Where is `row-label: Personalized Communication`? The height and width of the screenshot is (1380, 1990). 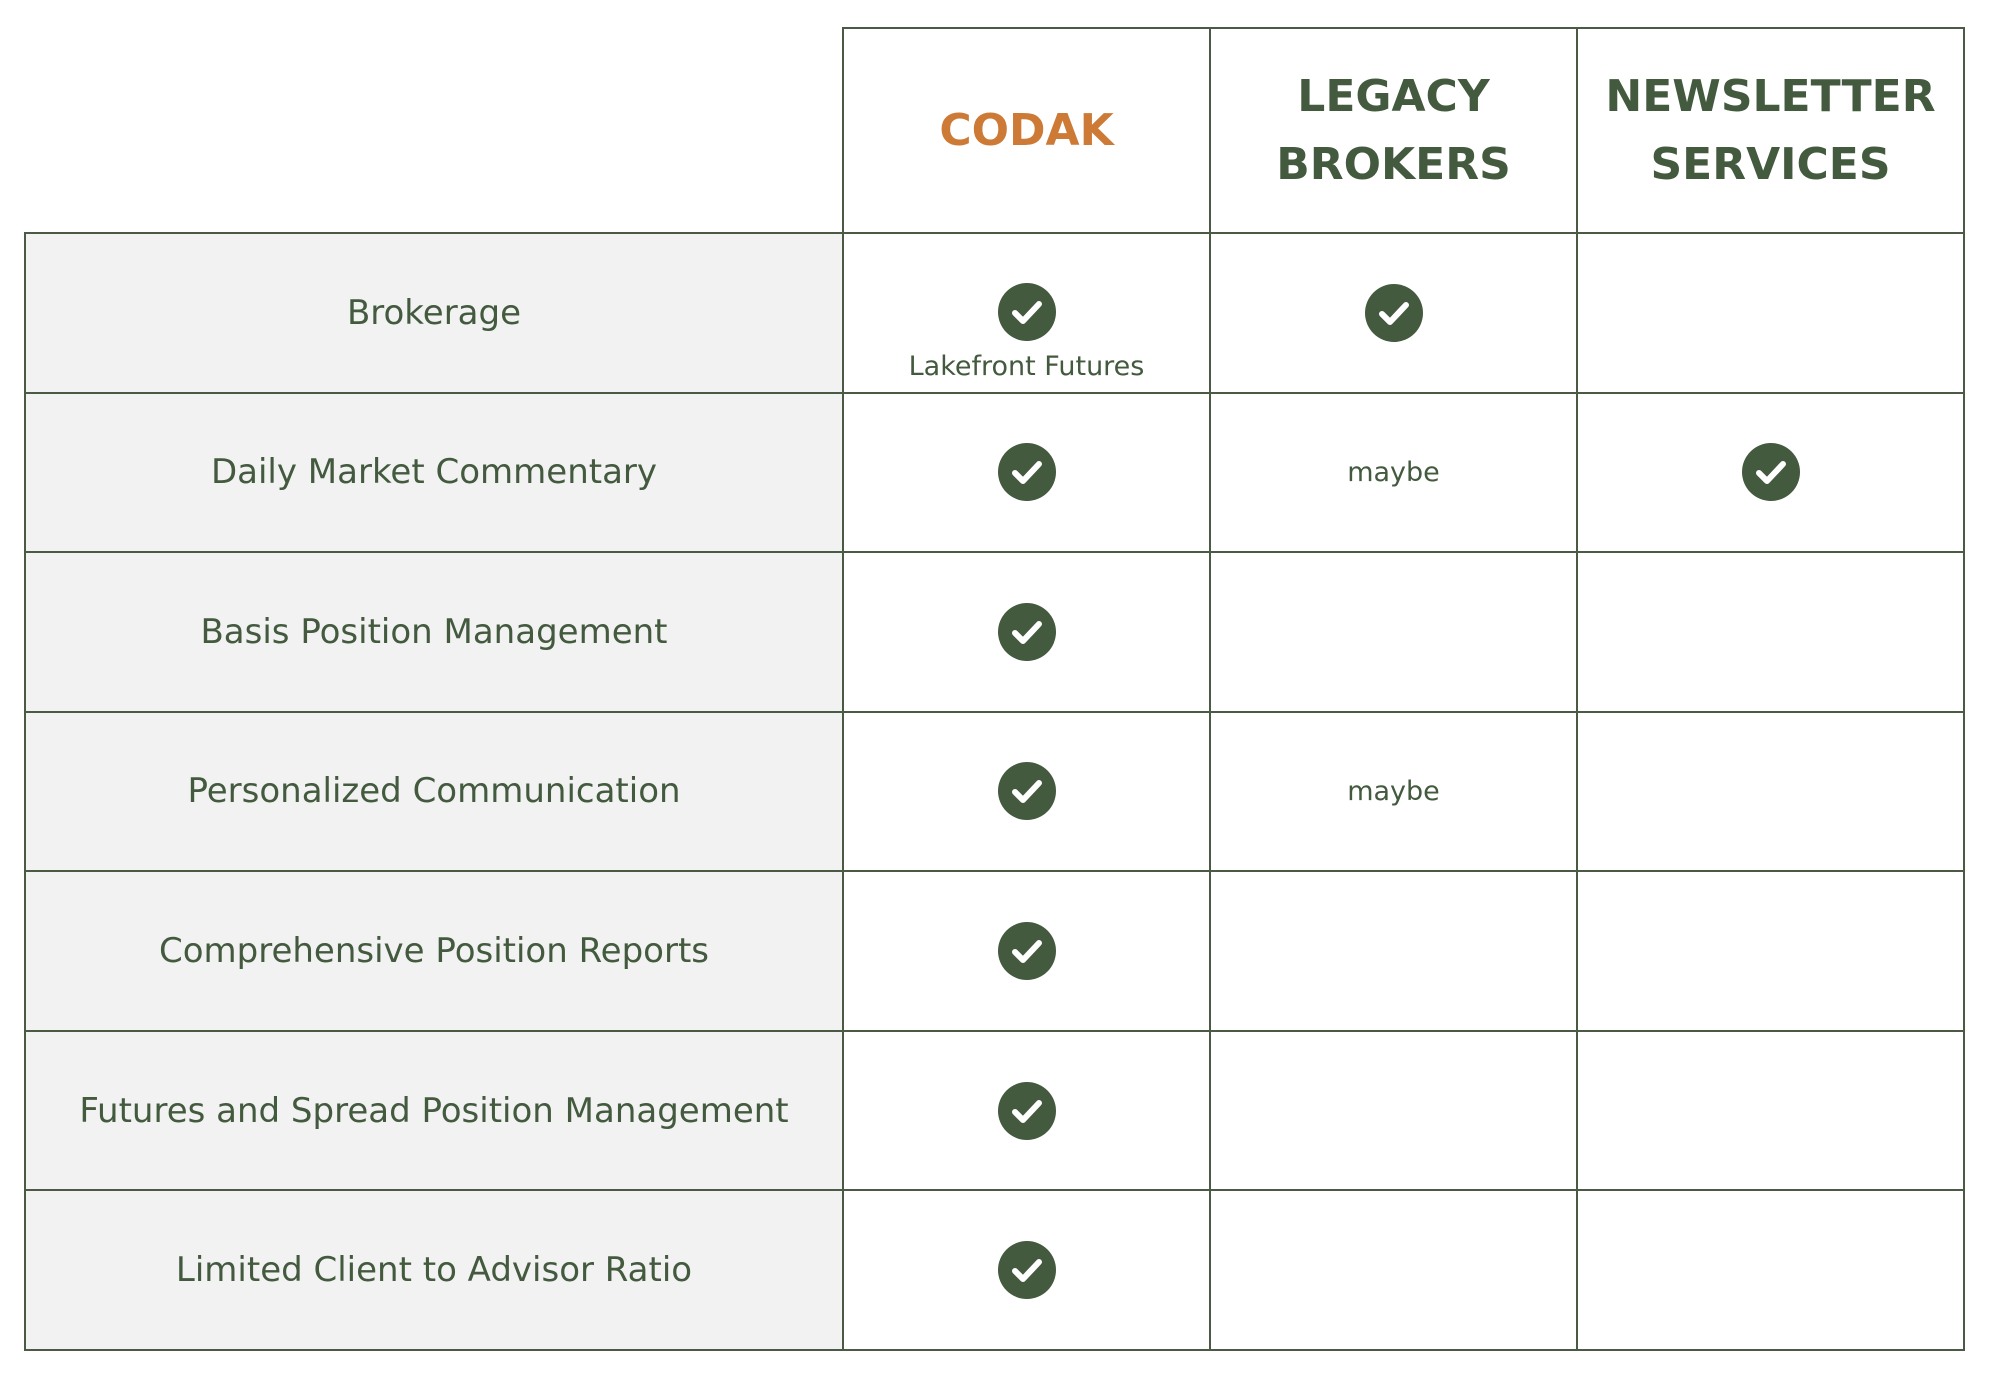 row-label: Personalized Communication is located at coordinates (434, 791).